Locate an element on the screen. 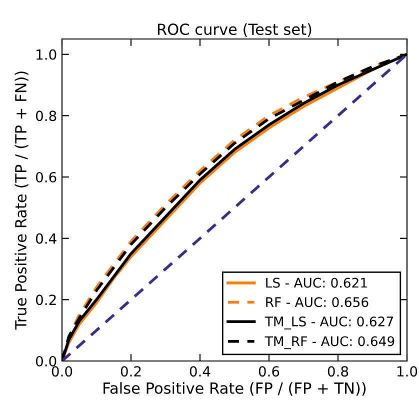  y-tick-label: 0.6 is located at coordinates (46, 177).